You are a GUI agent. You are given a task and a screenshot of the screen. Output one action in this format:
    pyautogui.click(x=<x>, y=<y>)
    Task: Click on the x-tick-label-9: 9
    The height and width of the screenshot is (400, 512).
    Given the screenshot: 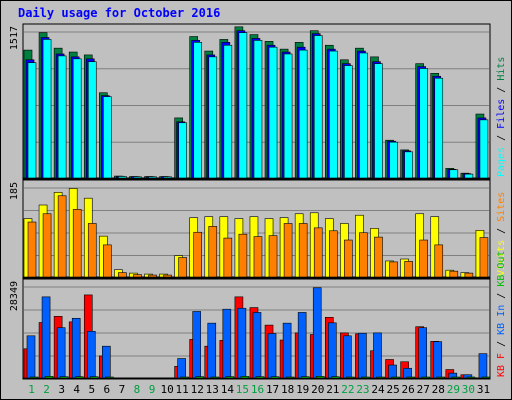 What is the action you would take?
    pyautogui.click(x=152, y=389)
    